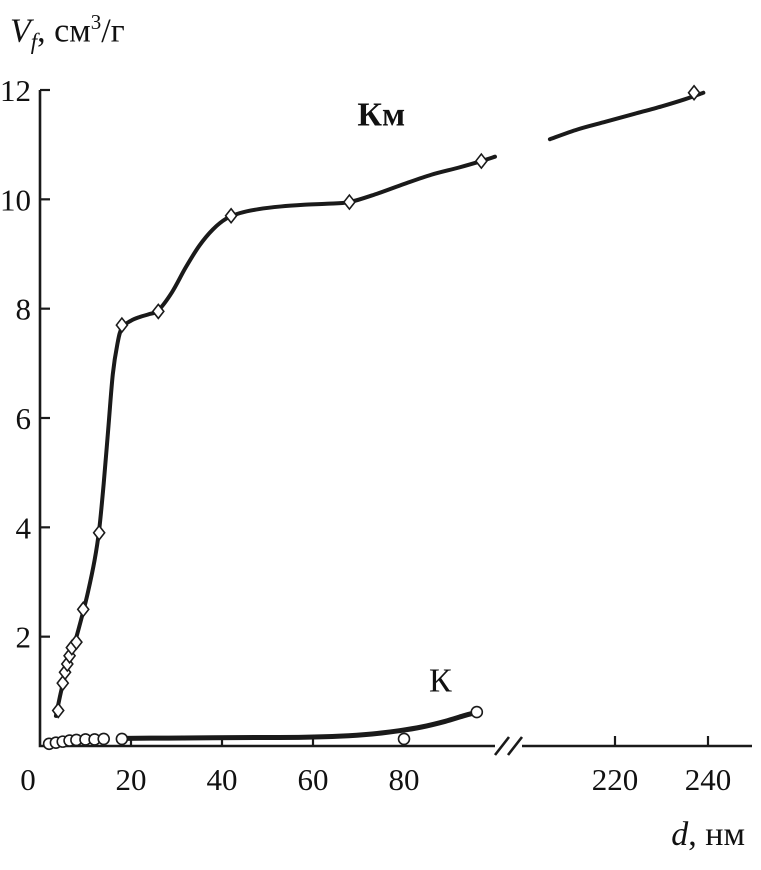 The height and width of the screenshot is (870, 761). I want to click on y-axis-unit-2: /г, so click(113, 31).